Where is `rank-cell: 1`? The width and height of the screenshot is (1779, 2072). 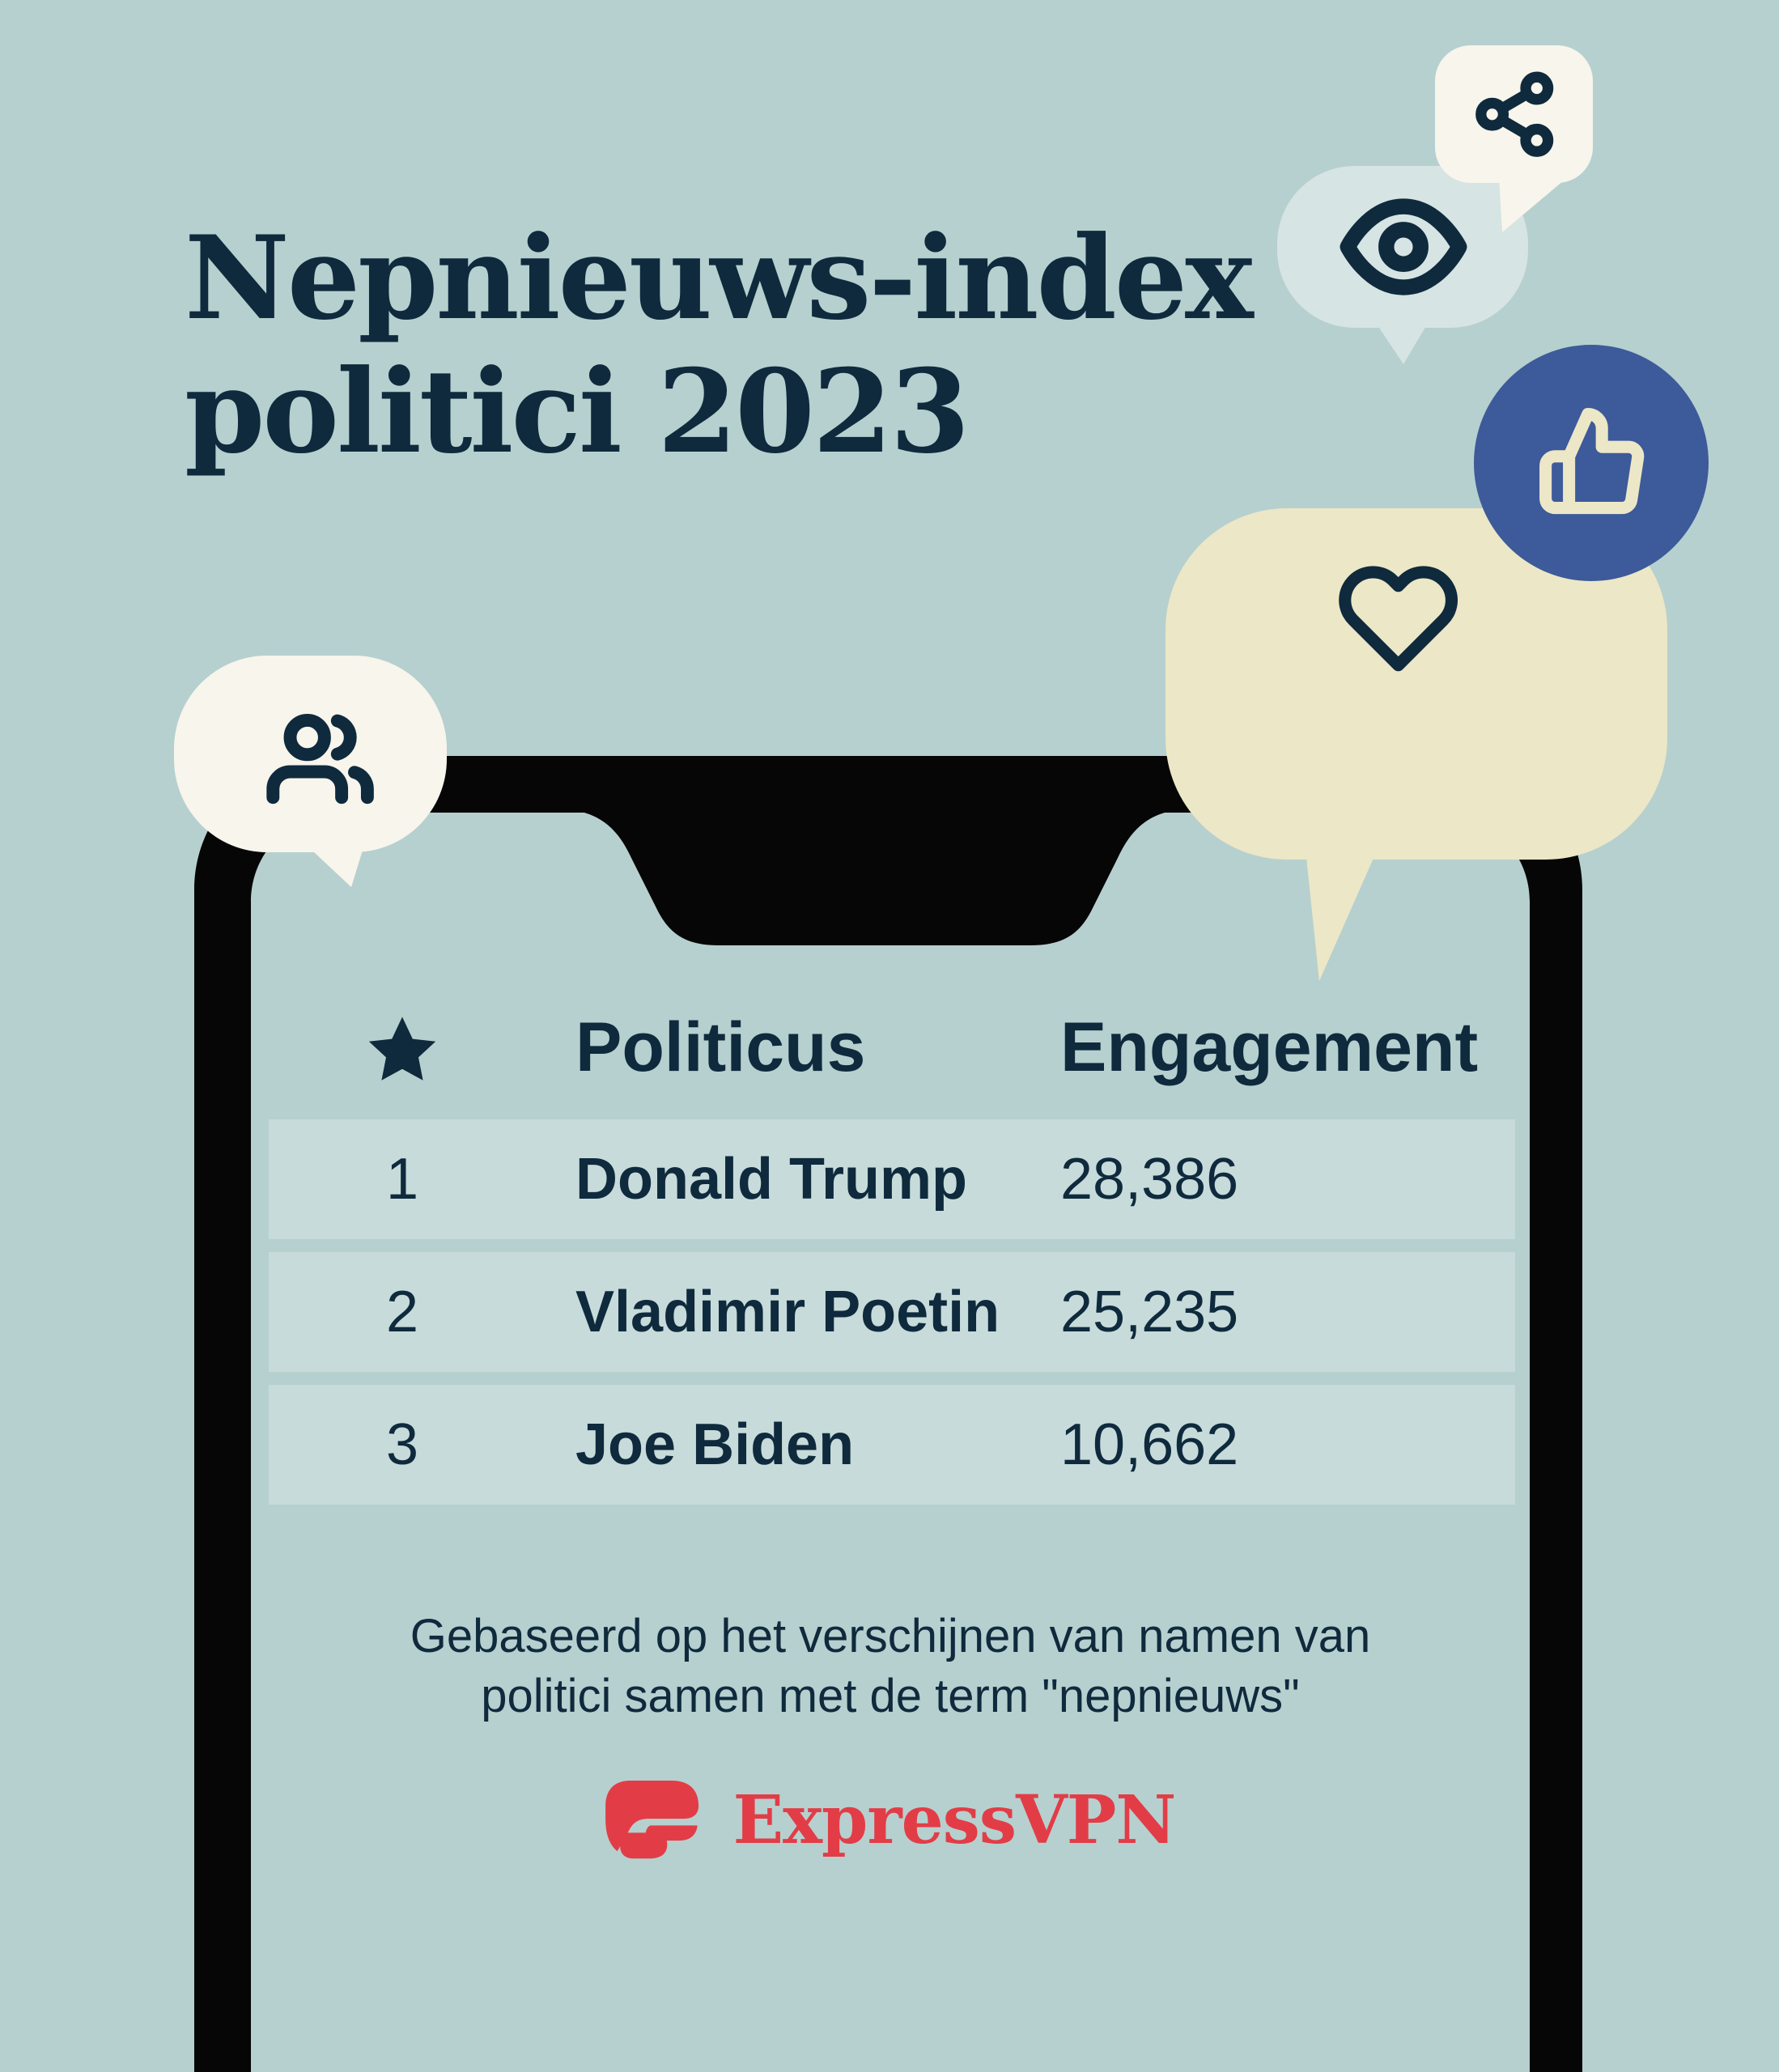 rank-cell: 1 is located at coordinates (402, 1179).